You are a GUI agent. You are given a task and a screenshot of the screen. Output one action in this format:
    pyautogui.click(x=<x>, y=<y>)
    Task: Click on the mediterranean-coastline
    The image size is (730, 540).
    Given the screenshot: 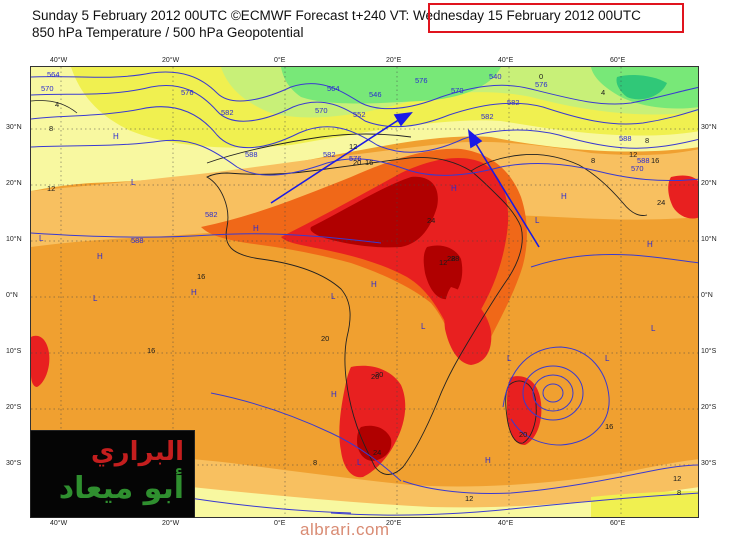 What is the action you would take?
    pyautogui.click(x=309, y=148)
    